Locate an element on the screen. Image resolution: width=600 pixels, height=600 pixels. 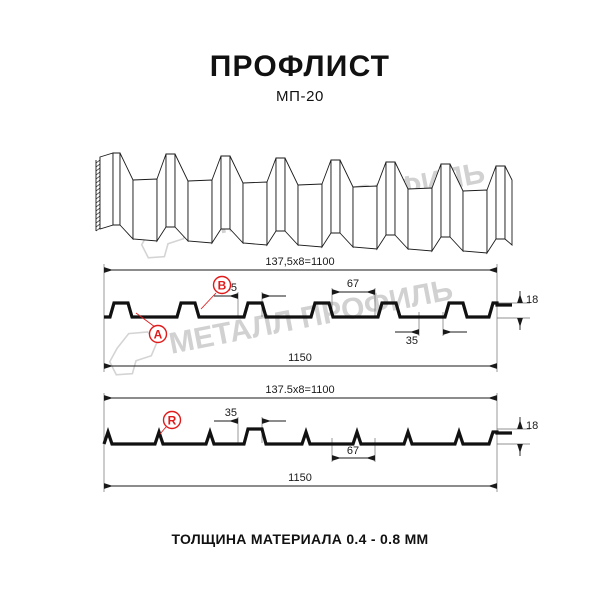
material-thickness-note: ТОЛЩИНА МАТЕРИАЛА 0.4 - 0.8 ММ is located at coordinates (300, 539).